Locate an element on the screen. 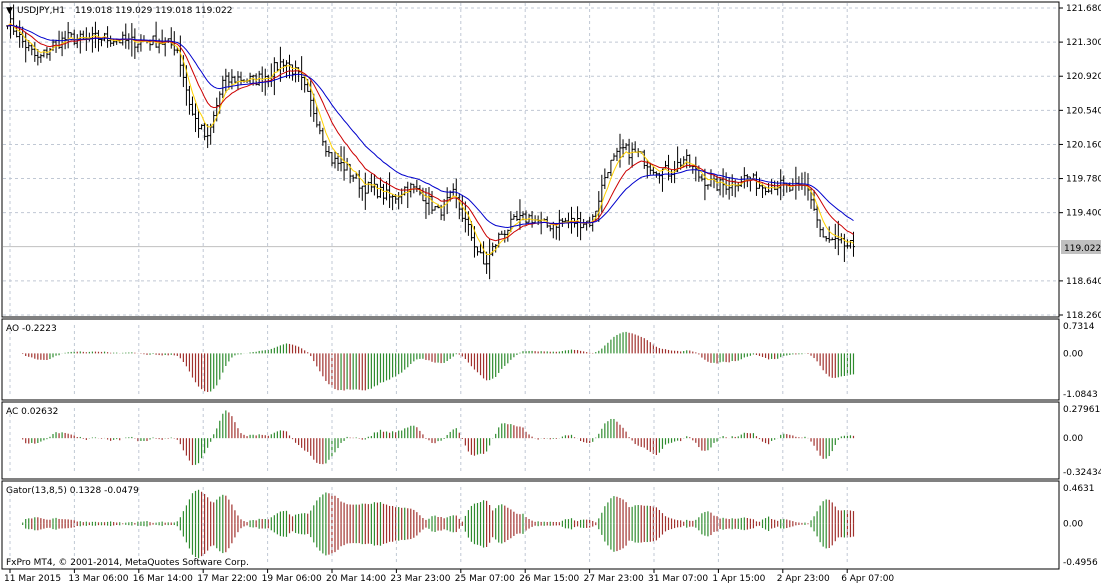 Image resolution: width=1101 pixels, height=587 pixels. time-tick-label: 13 Mar 06:00 is located at coordinates (98, 579).